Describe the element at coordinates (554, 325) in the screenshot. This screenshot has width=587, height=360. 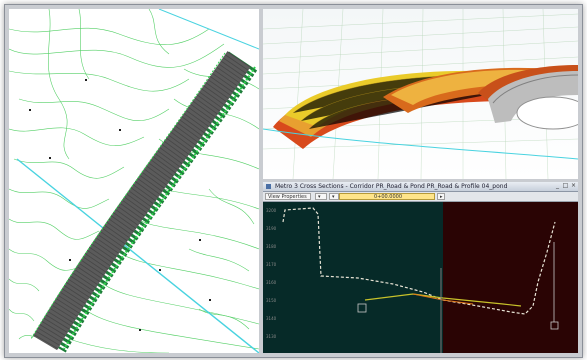
I see `right-marker` at that location.